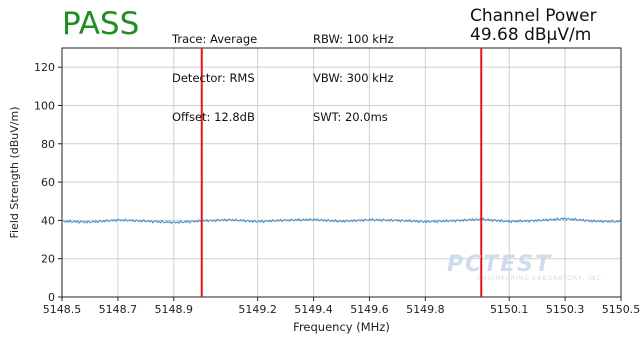 The width and height of the screenshot is (641, 341). What do you see at coordinates (44, 67) in the screenshot?
I see `y-tick-label: 120` at bounding box center [44, 67].